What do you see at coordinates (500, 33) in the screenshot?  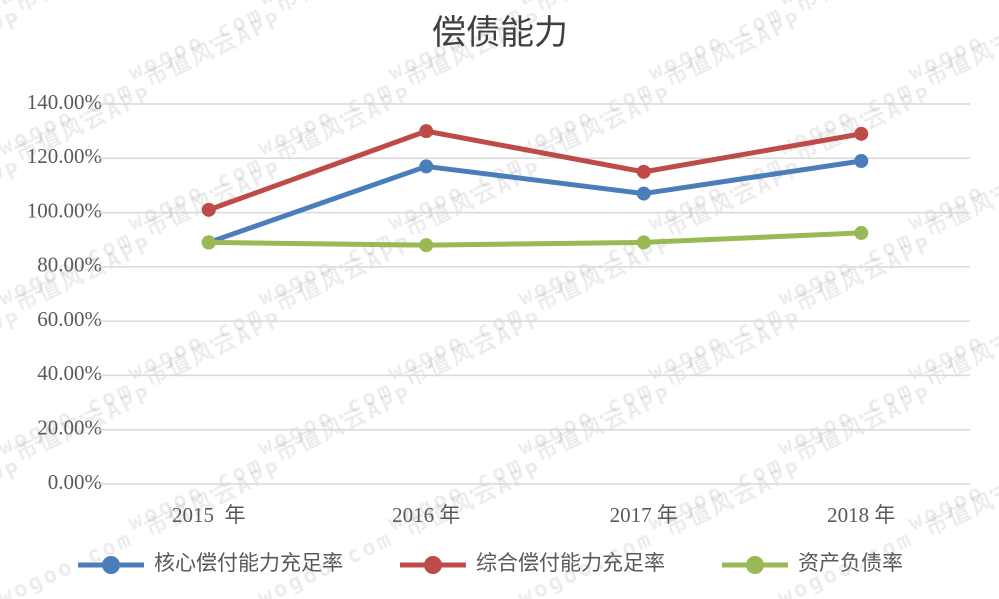 I see `chart-title: 偿债能力` at bounding box center [500, 33].